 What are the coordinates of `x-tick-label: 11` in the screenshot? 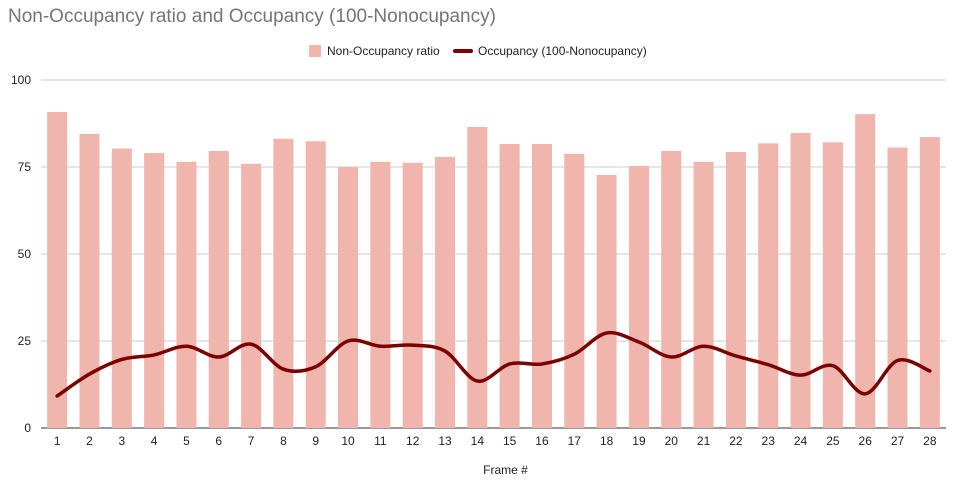 It's located at (380, 441).